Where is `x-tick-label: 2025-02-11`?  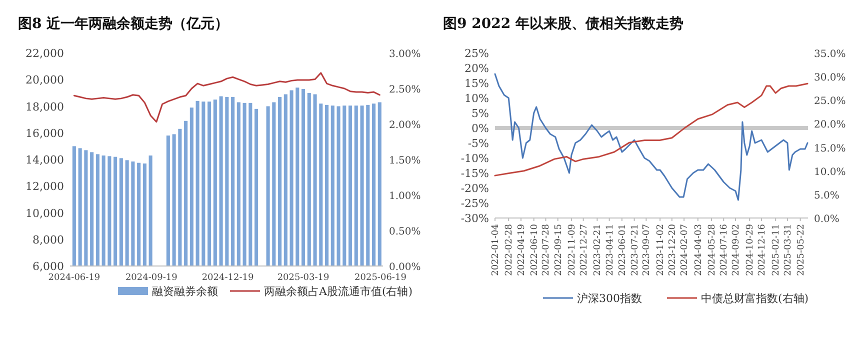
x-tick-label: 2025-02-11 is located at coordinates (777, 250).